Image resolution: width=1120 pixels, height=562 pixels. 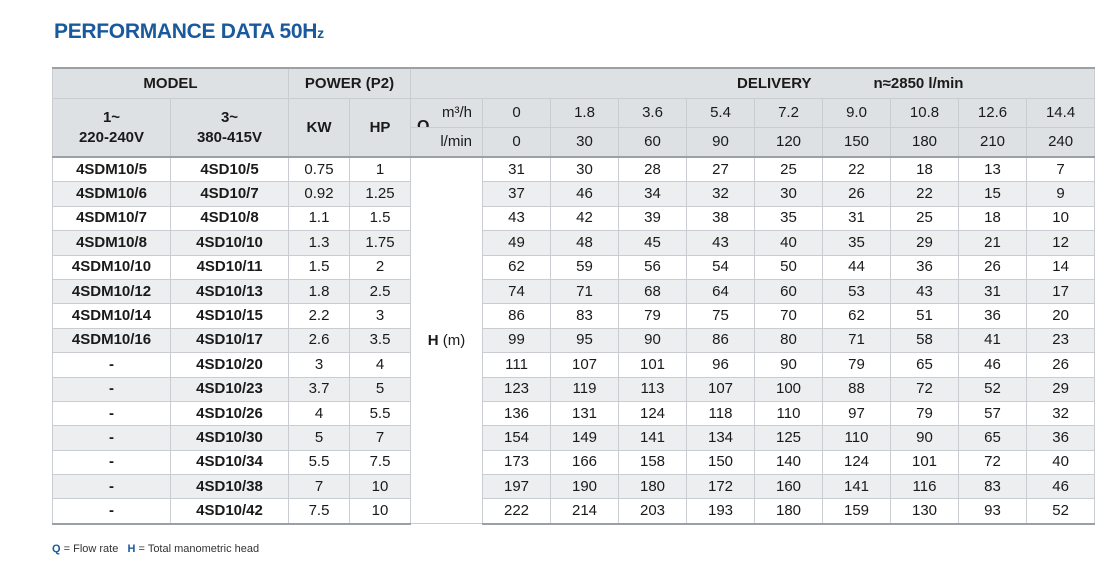 I want to click on head-value: 222, so click(x=517, y=511).